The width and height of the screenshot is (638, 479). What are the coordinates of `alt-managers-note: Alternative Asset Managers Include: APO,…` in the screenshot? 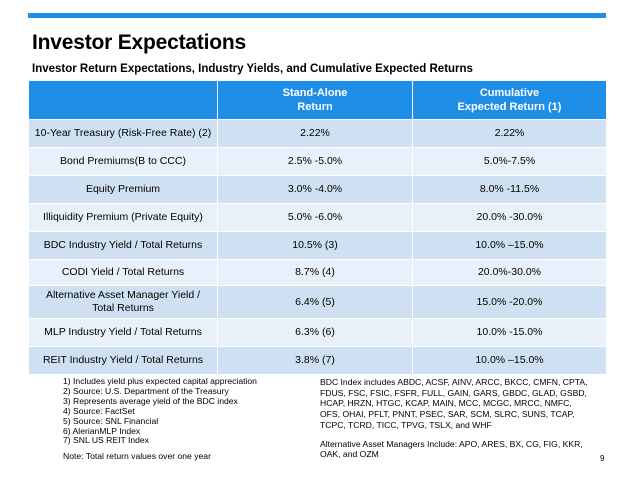 It's located at (451, 449).